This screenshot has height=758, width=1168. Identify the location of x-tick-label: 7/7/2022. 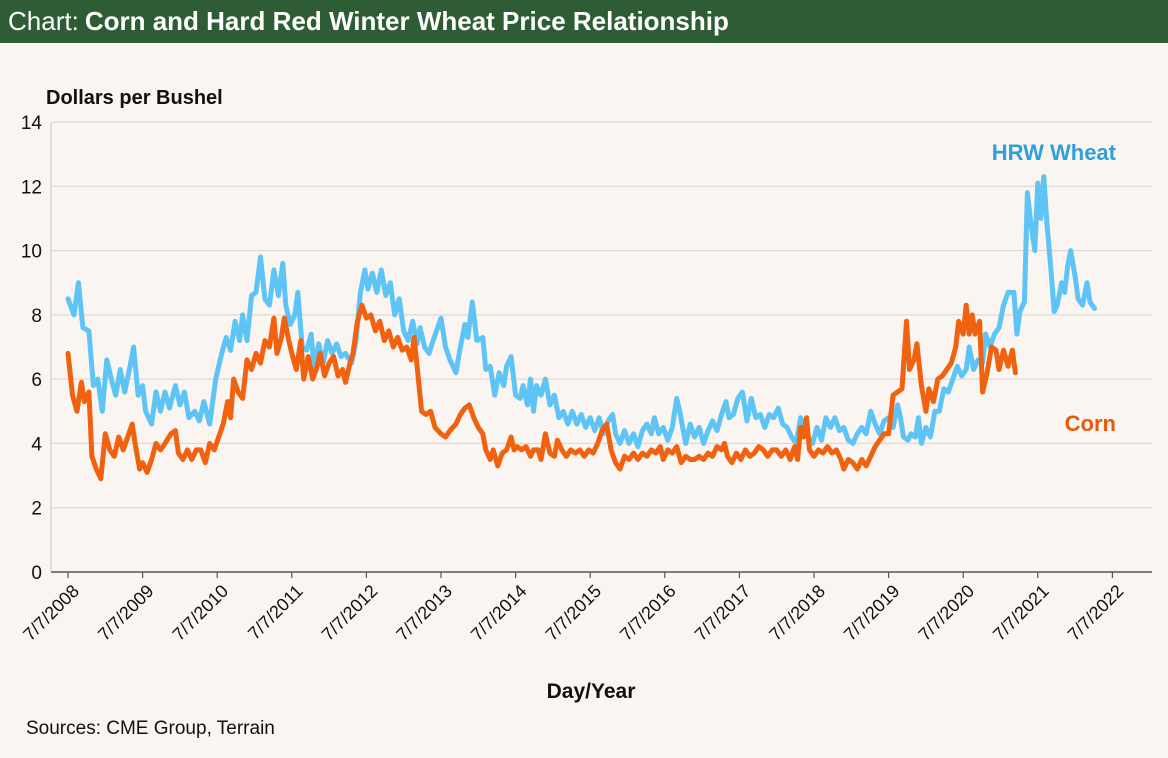
(1096, 613).